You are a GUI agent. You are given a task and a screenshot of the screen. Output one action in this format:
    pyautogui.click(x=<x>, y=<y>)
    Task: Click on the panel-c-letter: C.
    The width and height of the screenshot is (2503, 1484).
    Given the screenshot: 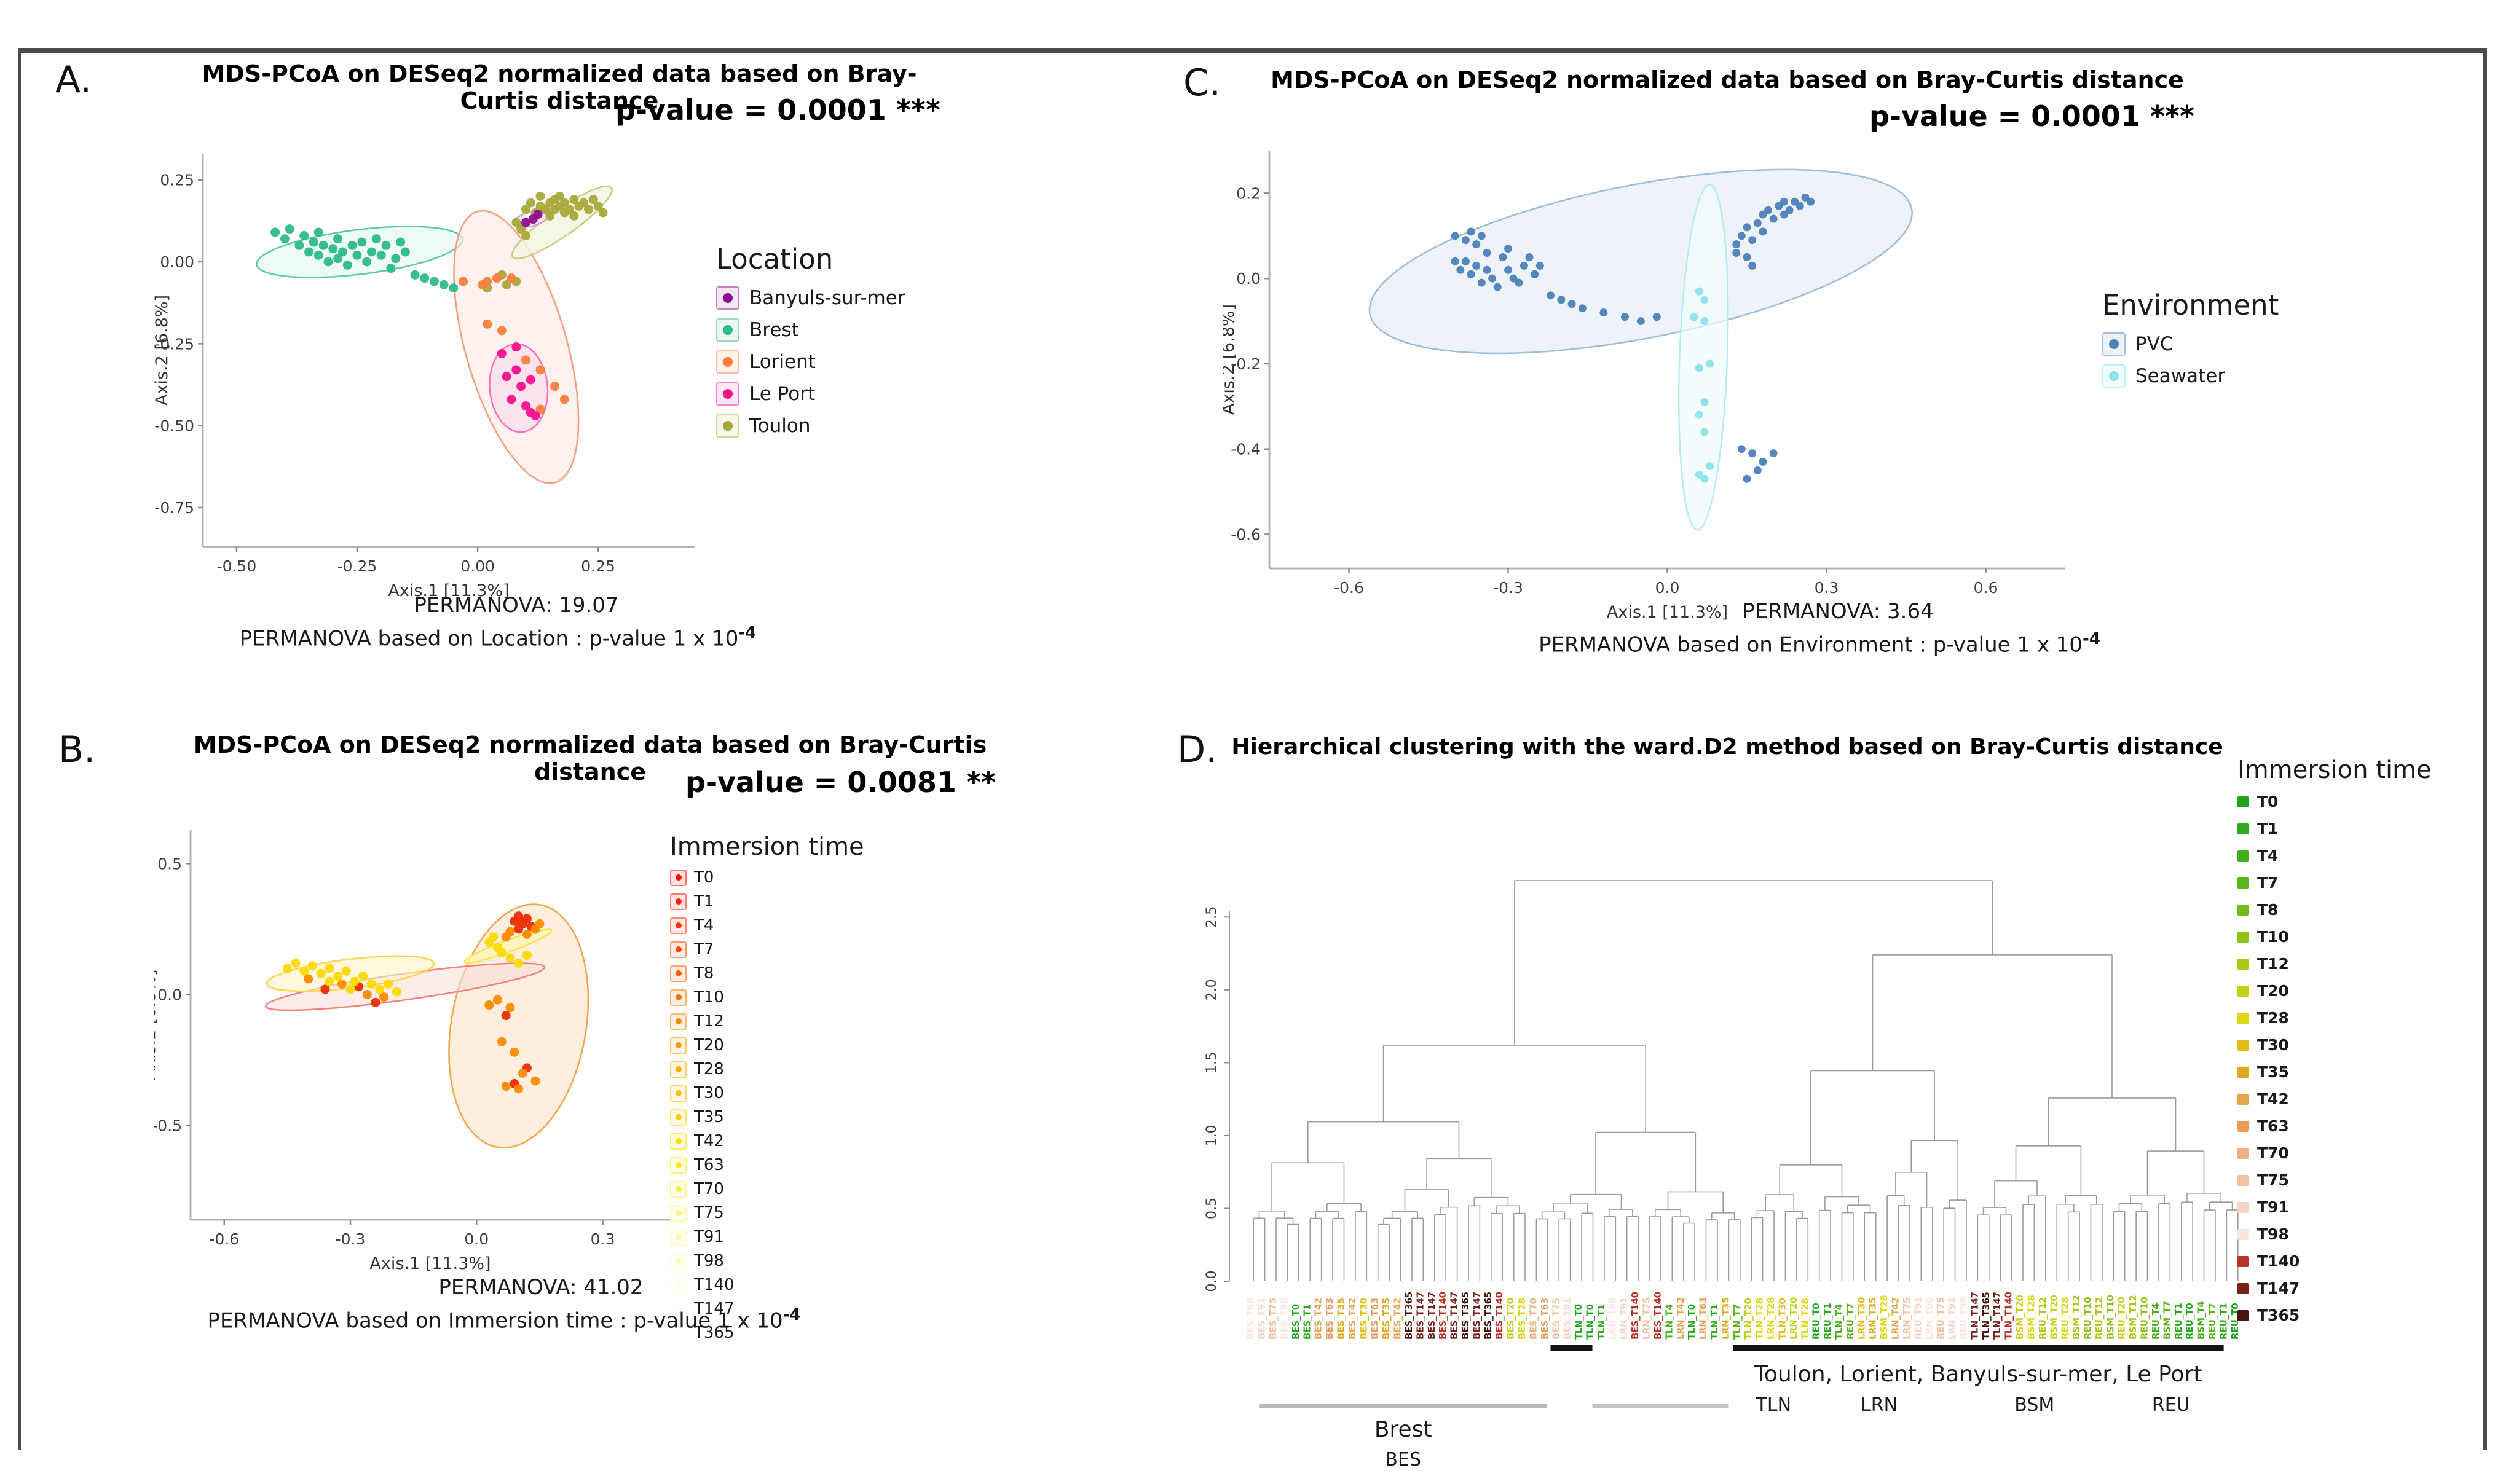 What is the action you would take?
    pyautogui.click(x=1202, y=82)
    